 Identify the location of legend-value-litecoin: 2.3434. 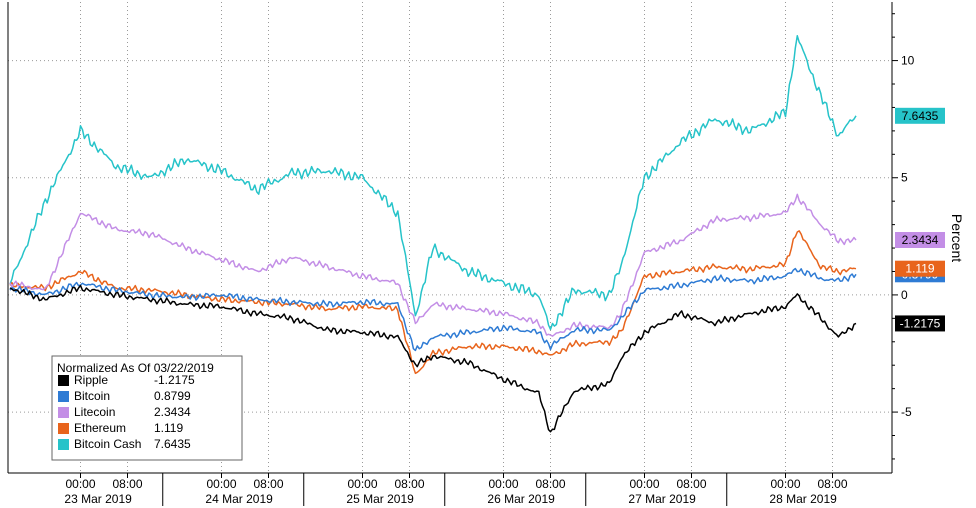
(172, 412).